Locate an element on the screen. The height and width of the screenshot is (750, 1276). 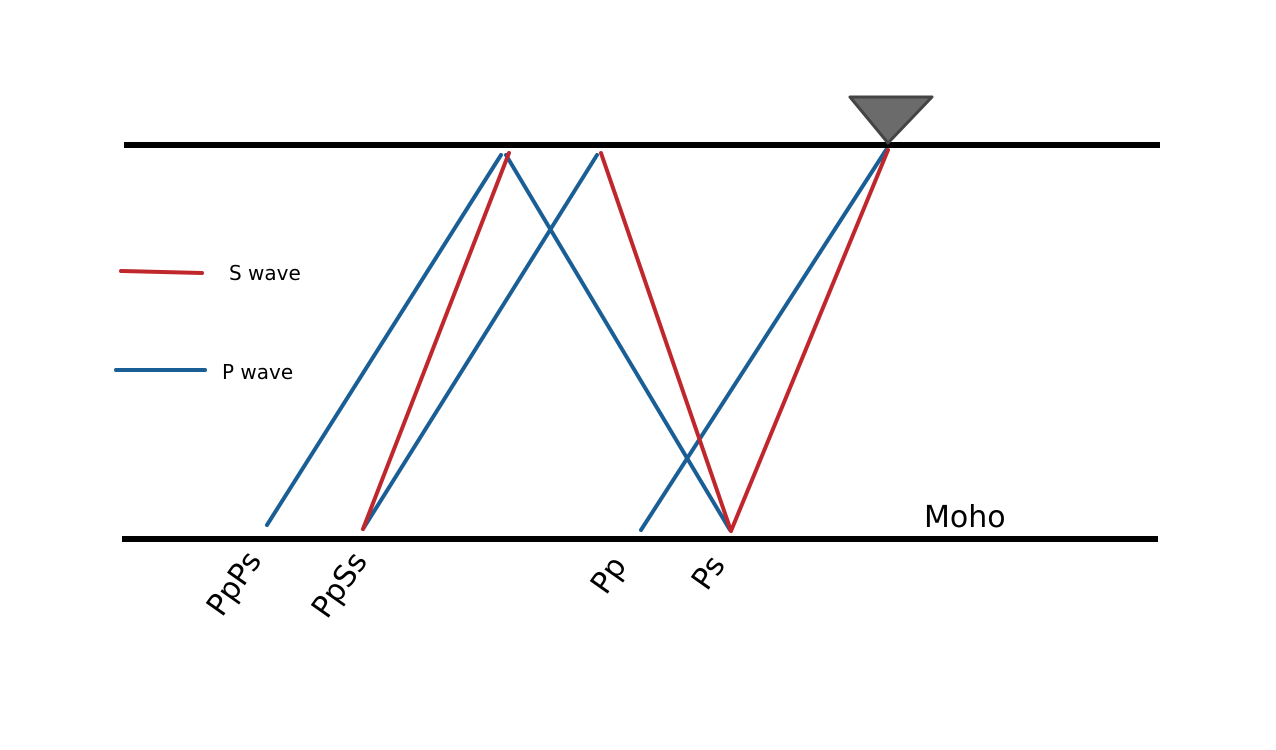
moho-label: Moho is located at coordinates (965, 517).